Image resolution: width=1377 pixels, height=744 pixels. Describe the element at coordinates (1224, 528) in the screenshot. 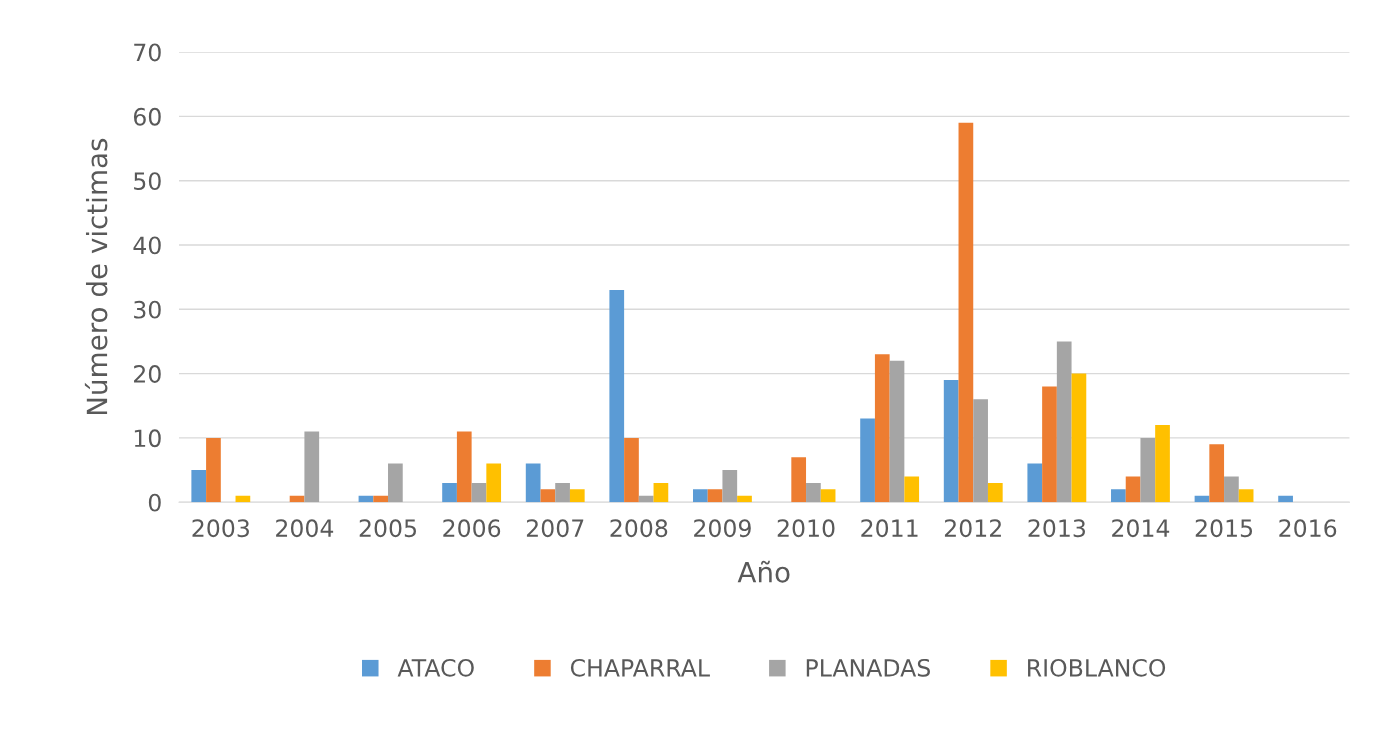

I see `x-tick-label: 2015` at that location.